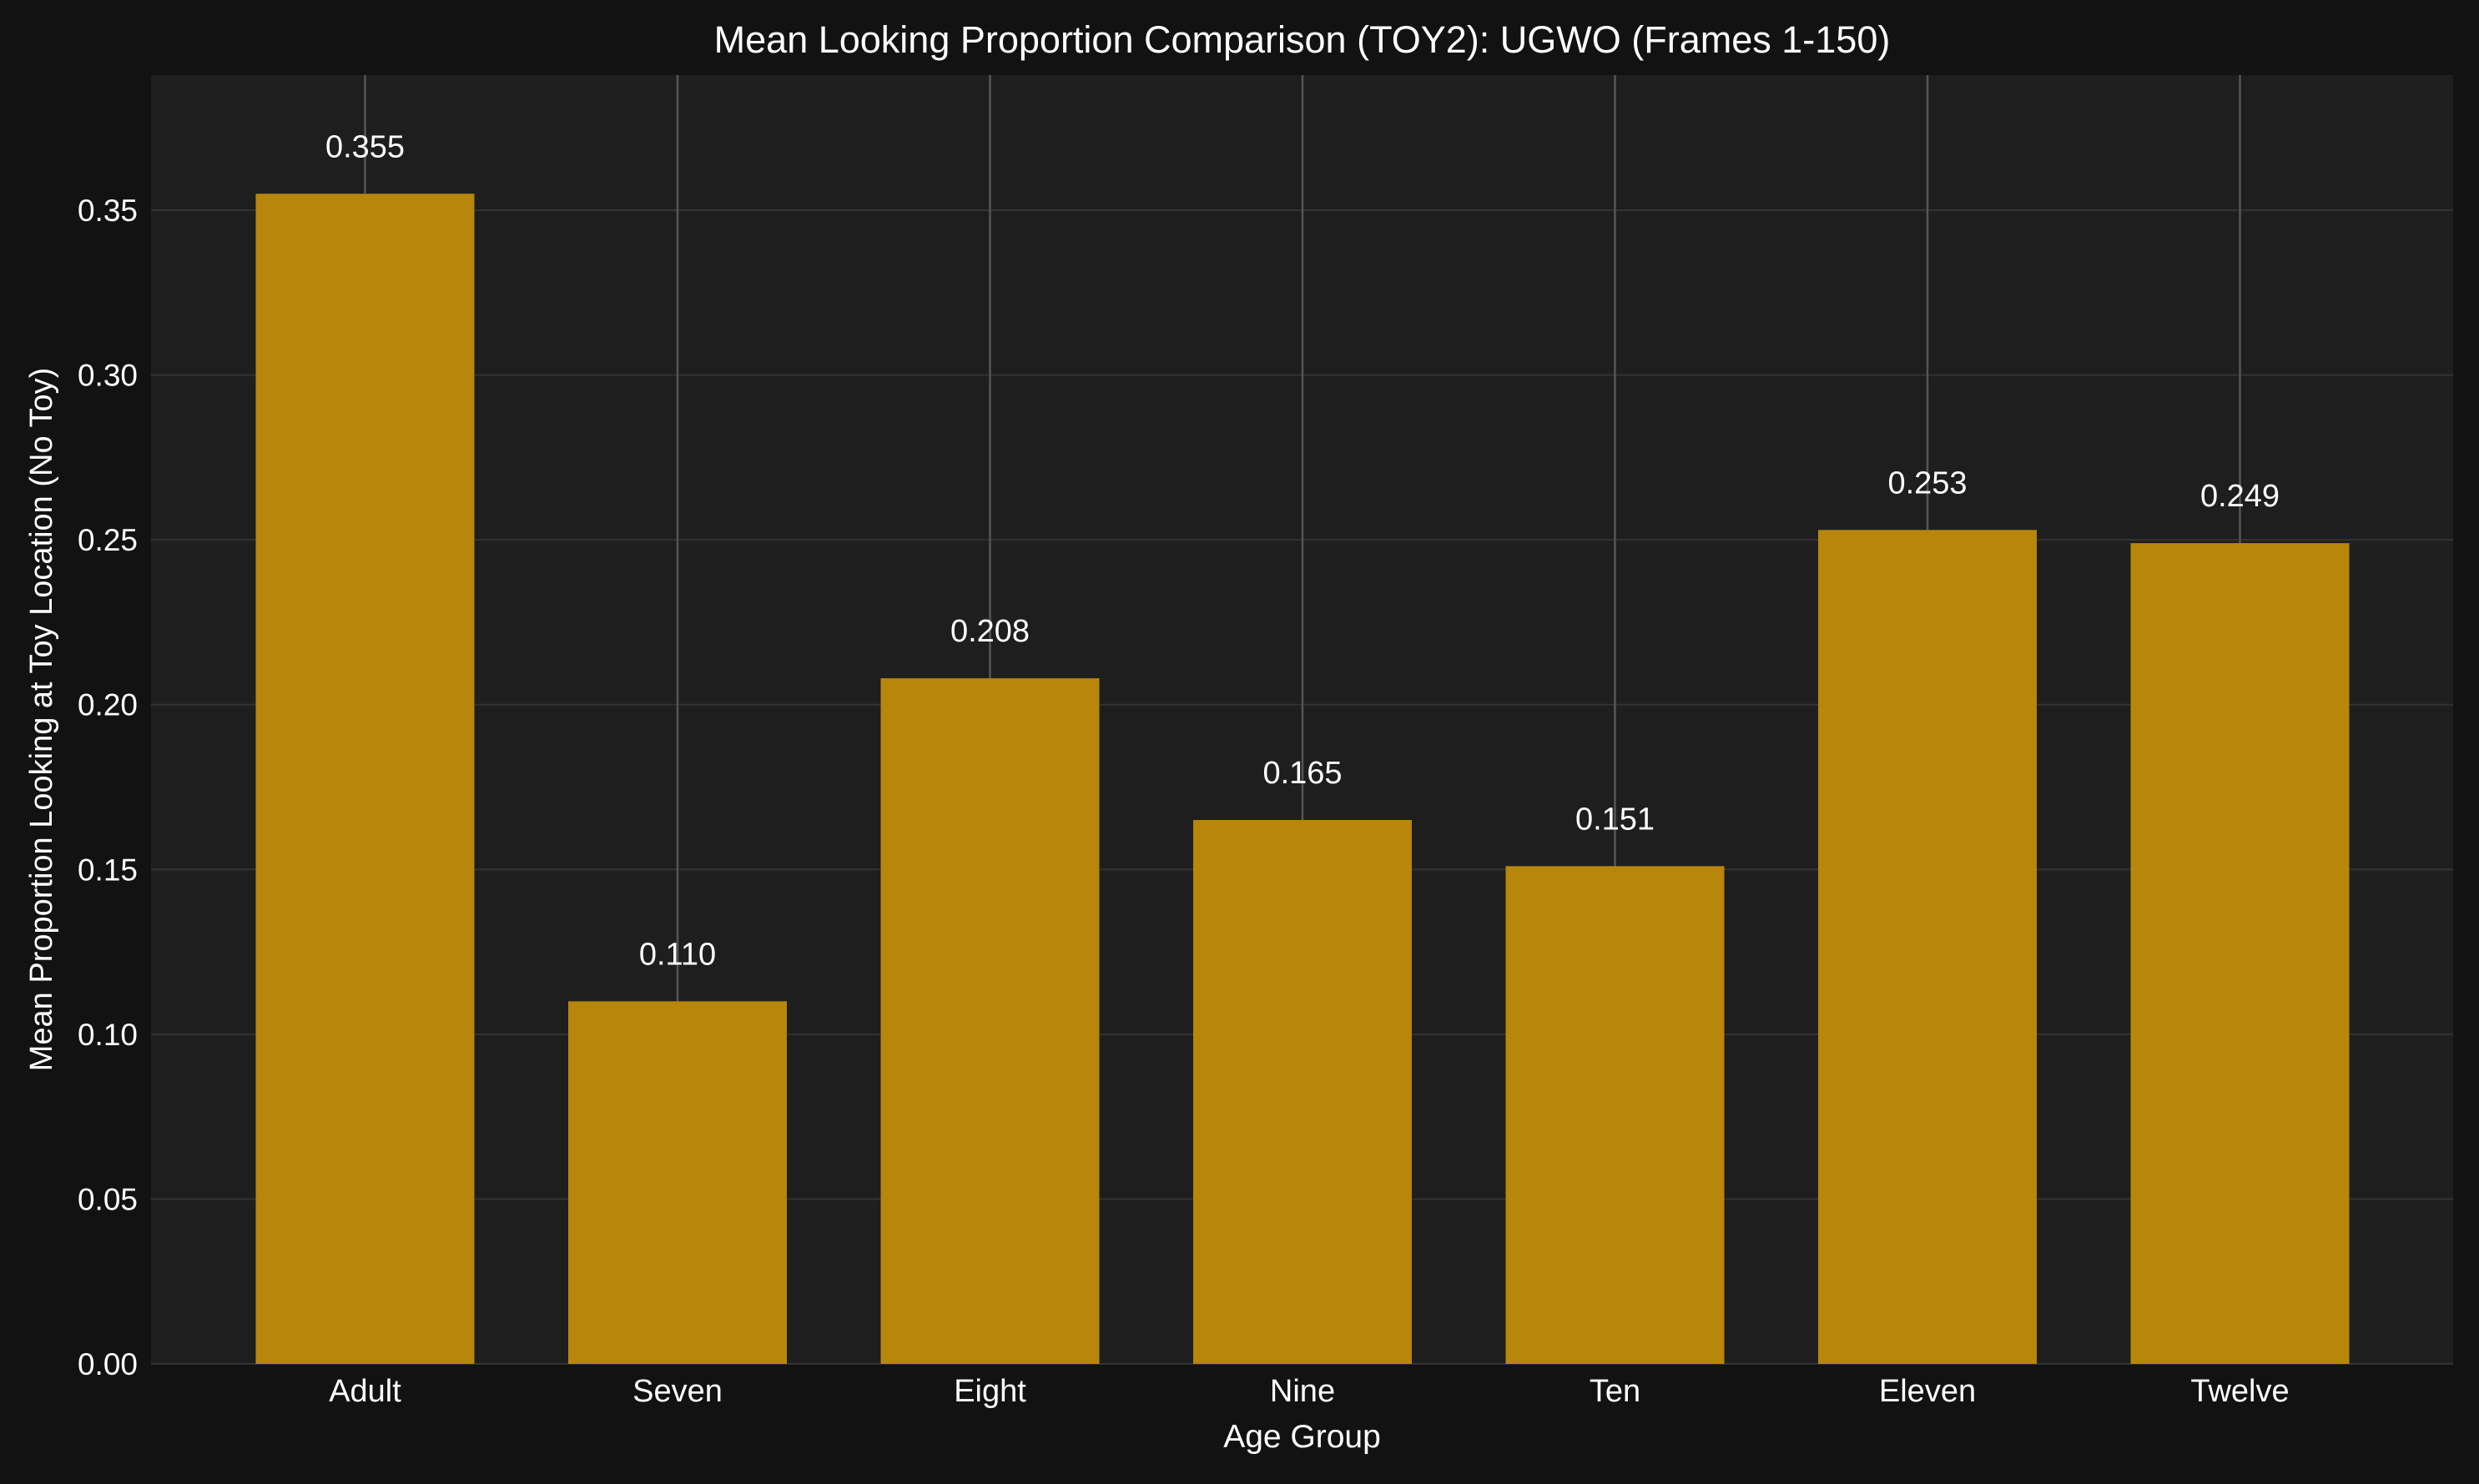 The width and height of the screenshot is (2479, 1484). Describe the element at coordinates (2239, 1392) in the screenshot. I see `x-tick-label: Twelve` at that location.